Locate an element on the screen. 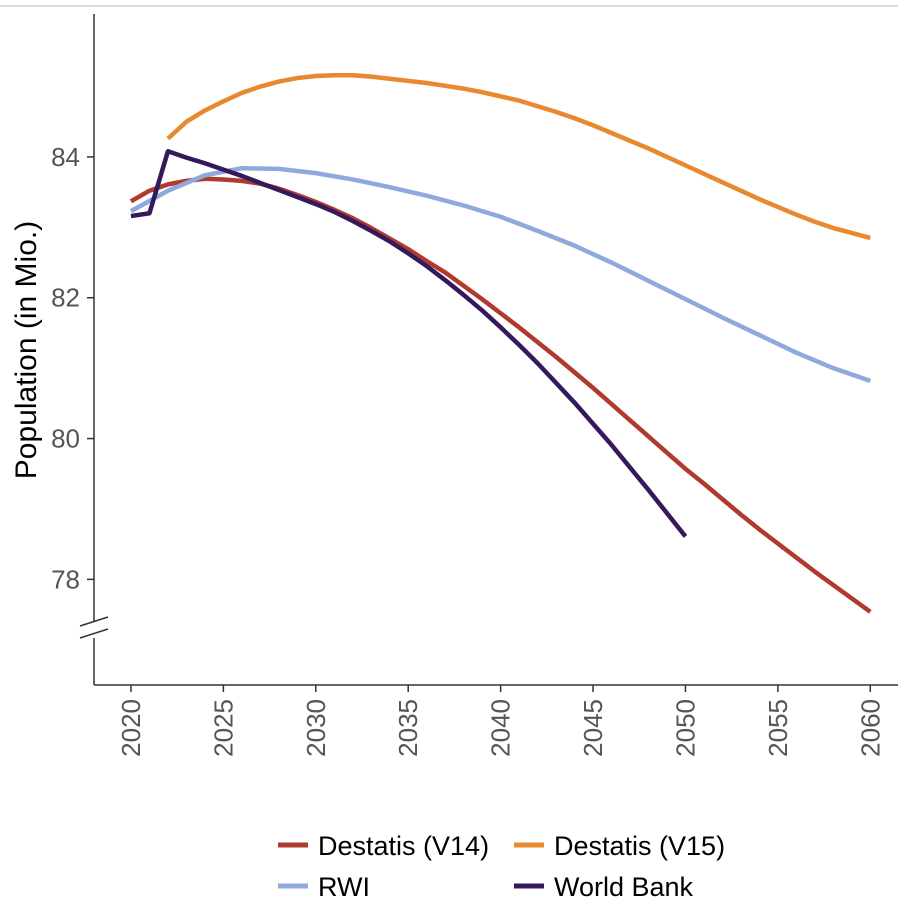  legend-label: RWI is located at coordinates (344, 886).